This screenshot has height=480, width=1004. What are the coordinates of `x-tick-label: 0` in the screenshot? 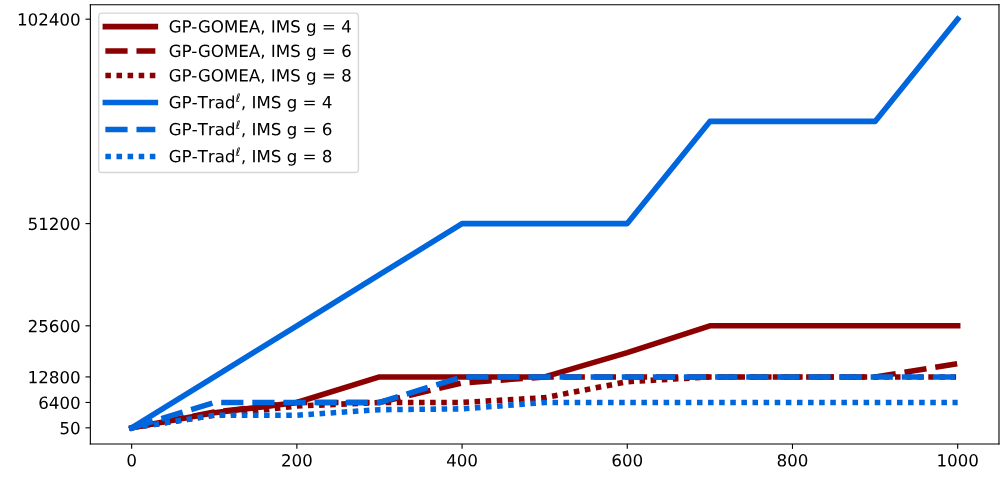 It's located at (131, 460).